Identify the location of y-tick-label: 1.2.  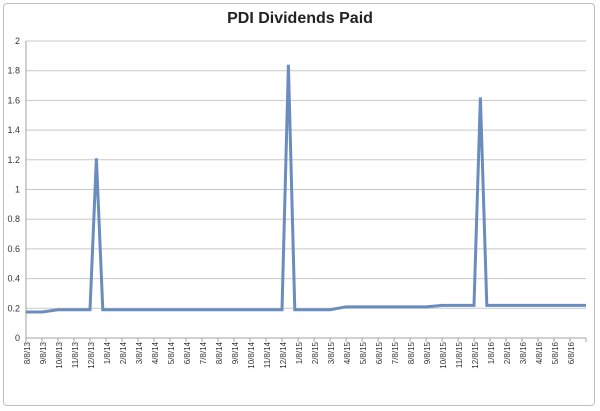
(13, 160).